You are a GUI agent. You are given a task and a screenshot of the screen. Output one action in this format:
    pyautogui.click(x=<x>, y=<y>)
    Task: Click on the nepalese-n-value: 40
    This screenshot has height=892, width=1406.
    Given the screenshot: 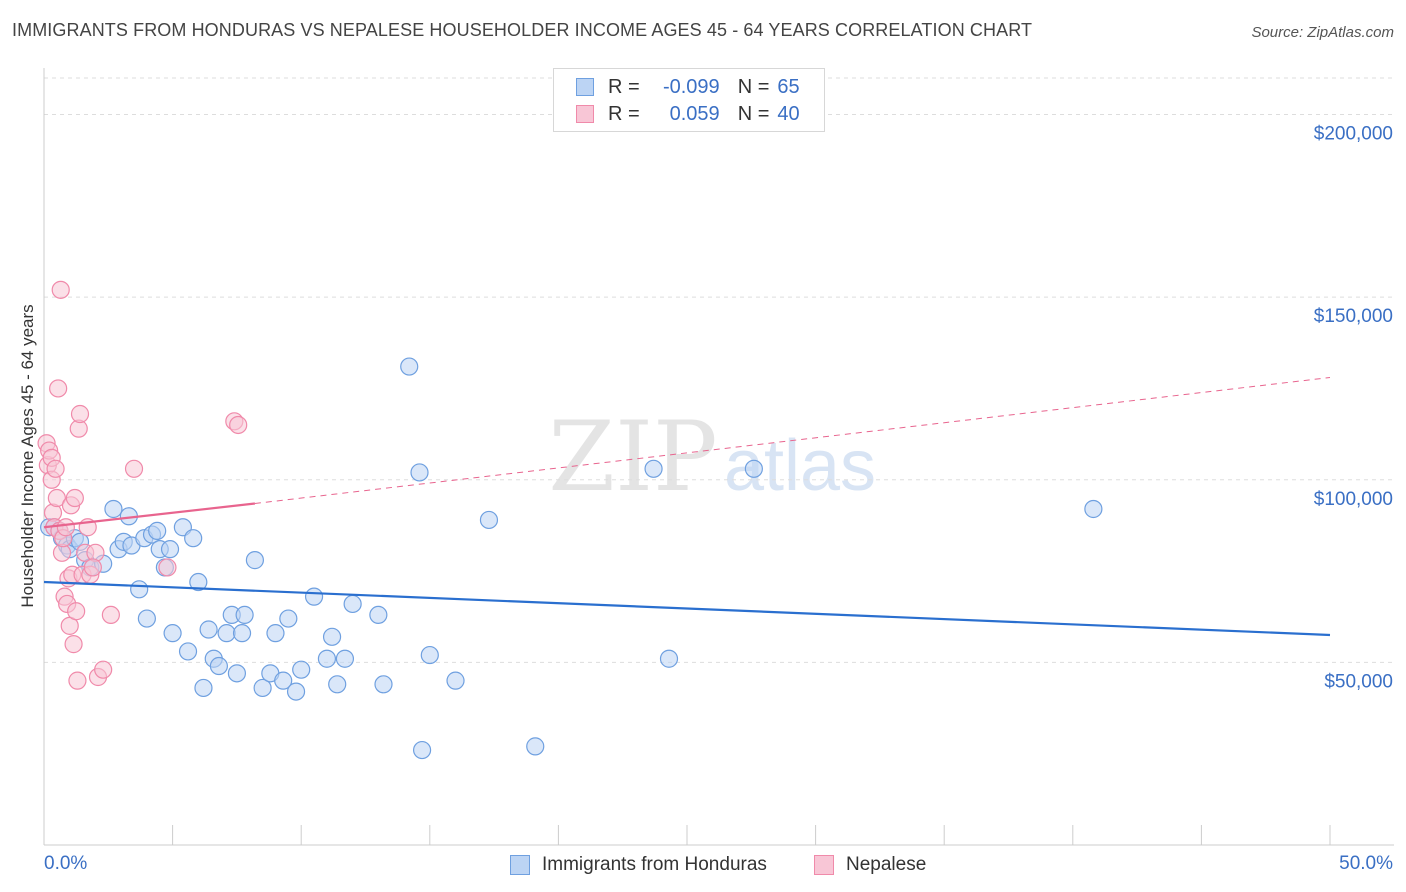 What is the action you would take?
    pyautogui.click(x=788, y=113)
    